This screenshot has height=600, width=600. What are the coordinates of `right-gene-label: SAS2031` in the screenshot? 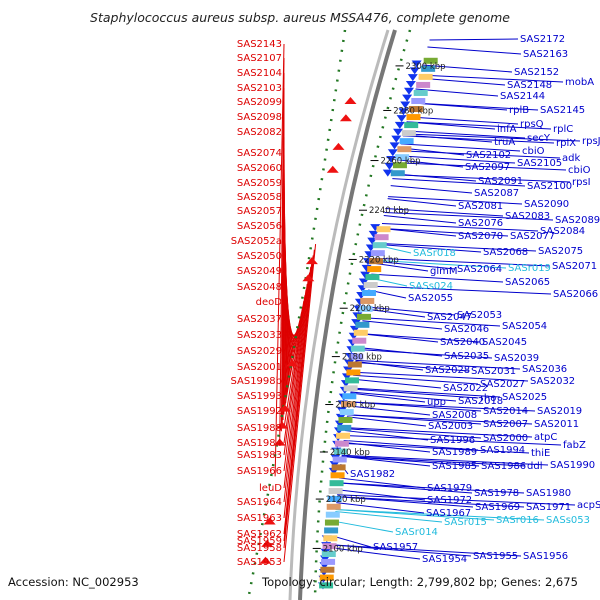 It's located at (493, 371).